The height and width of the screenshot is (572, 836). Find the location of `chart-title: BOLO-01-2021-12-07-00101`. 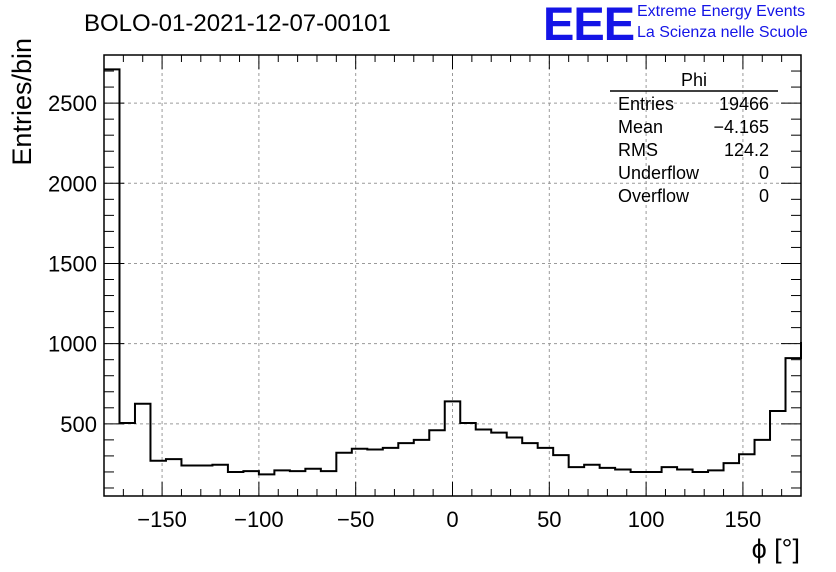

chart-title: BOLO-01-2021-12-07-00101 is located at coordinates (237, 23).